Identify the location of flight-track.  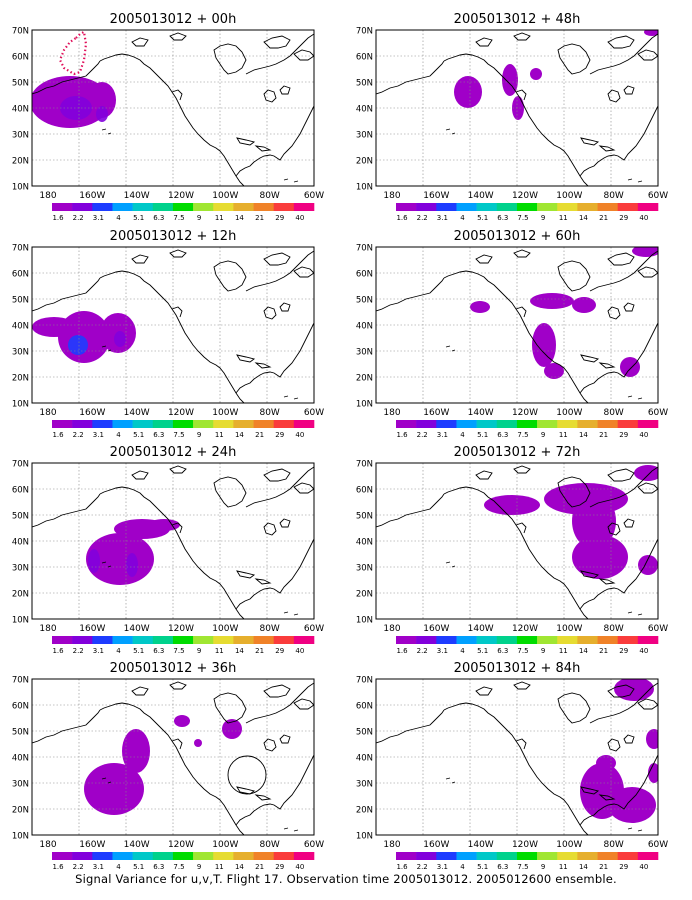
(73, 53).